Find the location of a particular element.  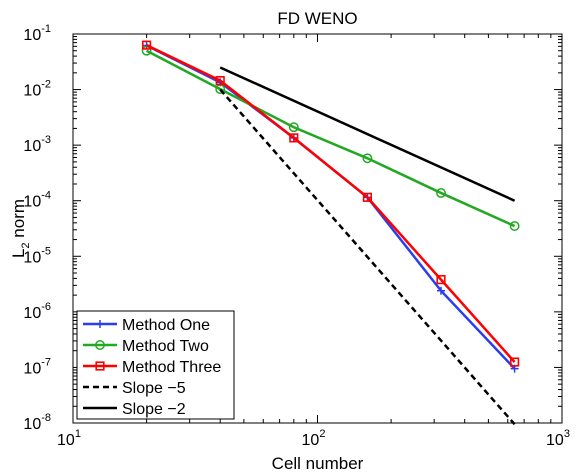

y-tick-label: 10⁻⁷ is located at coordinates (37, 366).